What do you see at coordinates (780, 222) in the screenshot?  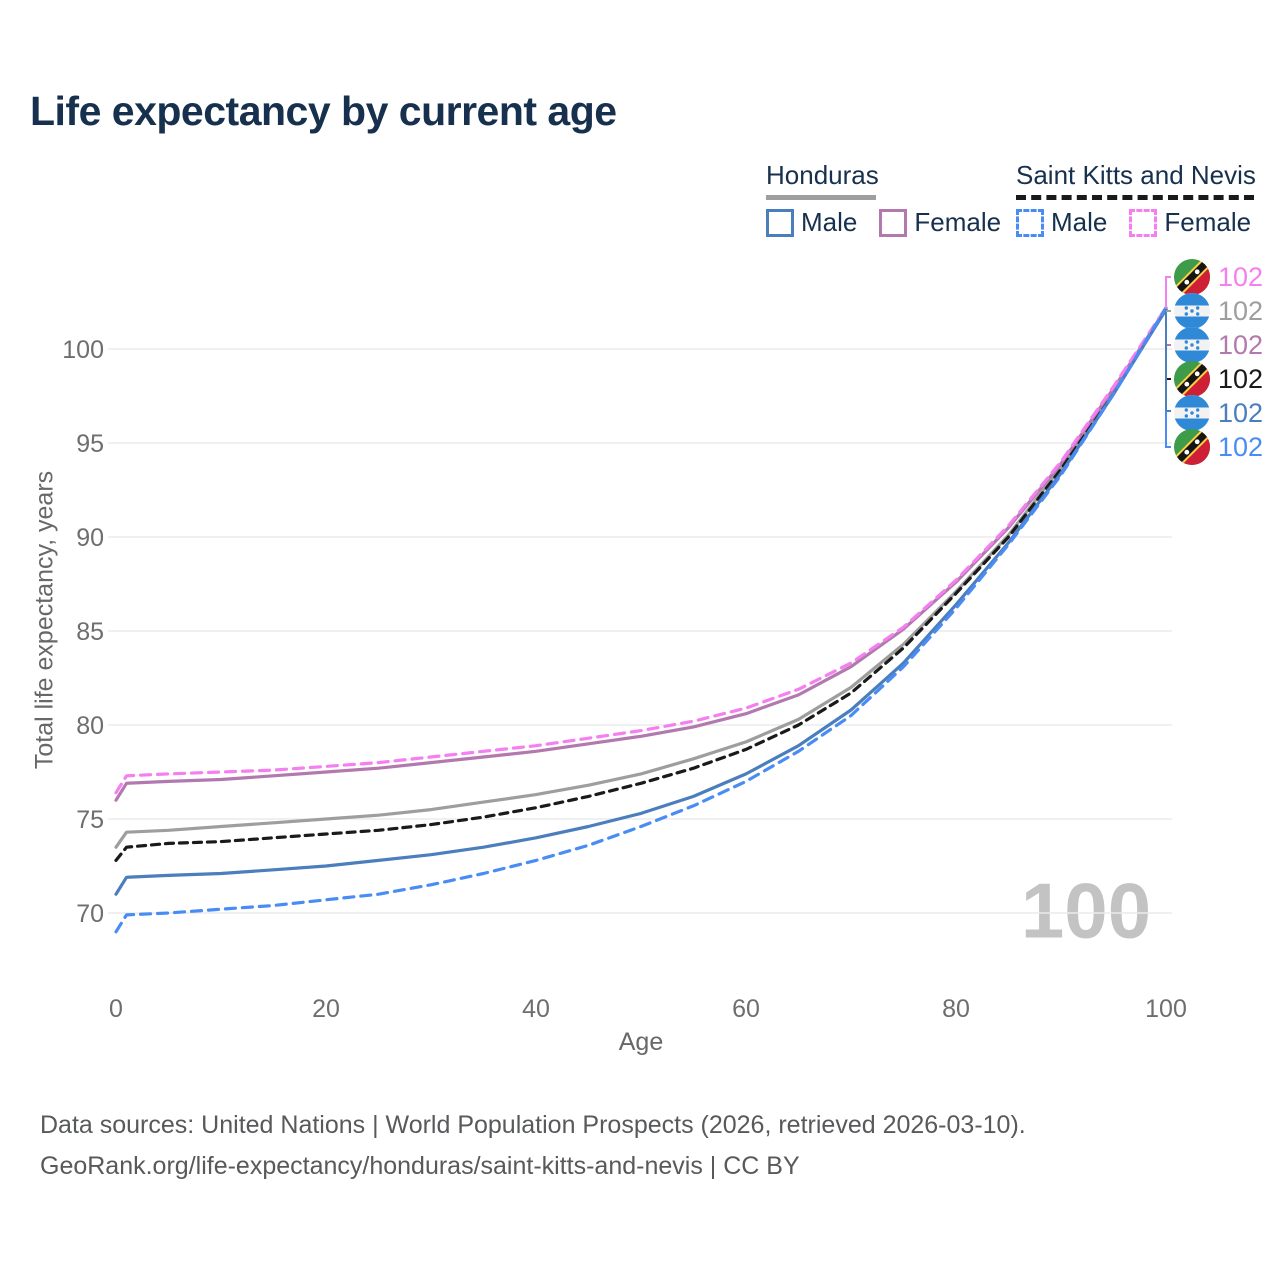 I see `honduras-male-swatch` at bounding box center [780, 222].